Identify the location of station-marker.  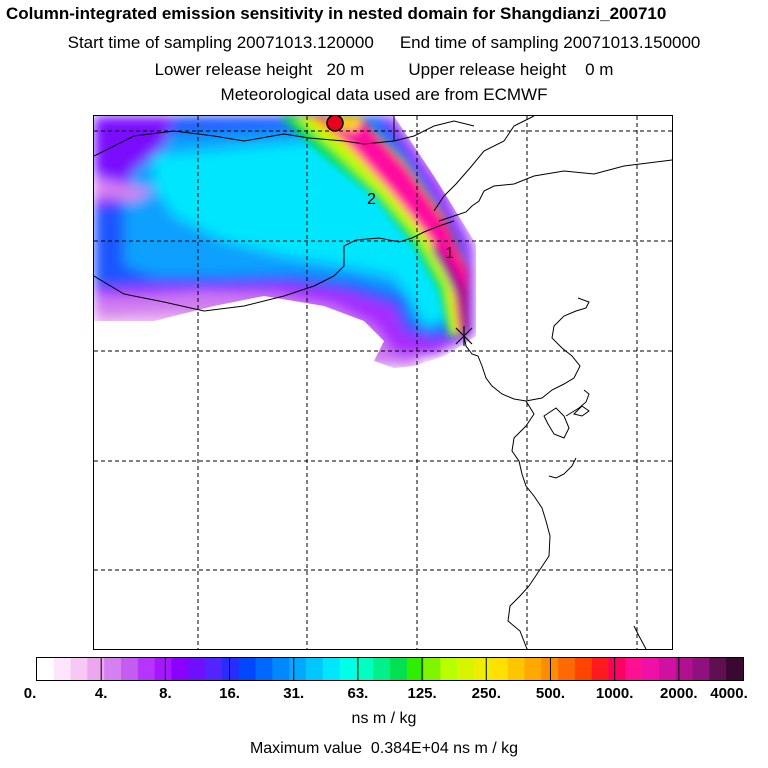
(335, 124).